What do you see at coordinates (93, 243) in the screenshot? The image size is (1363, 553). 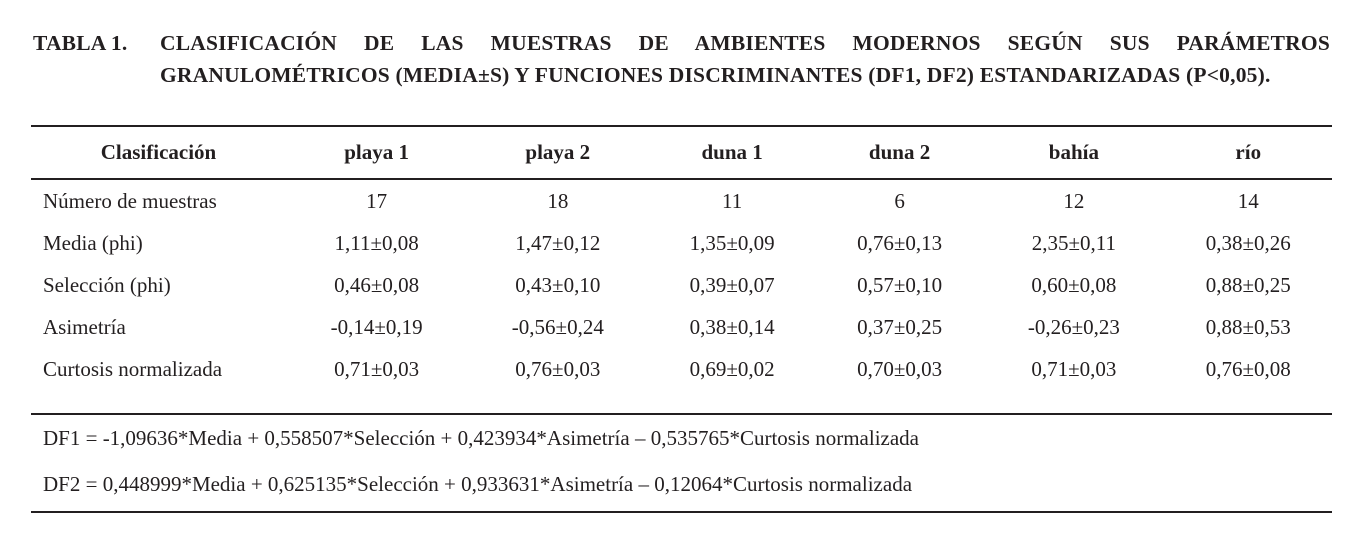 I see `row-label: Media (phi)` at bounding box center [93, 243].